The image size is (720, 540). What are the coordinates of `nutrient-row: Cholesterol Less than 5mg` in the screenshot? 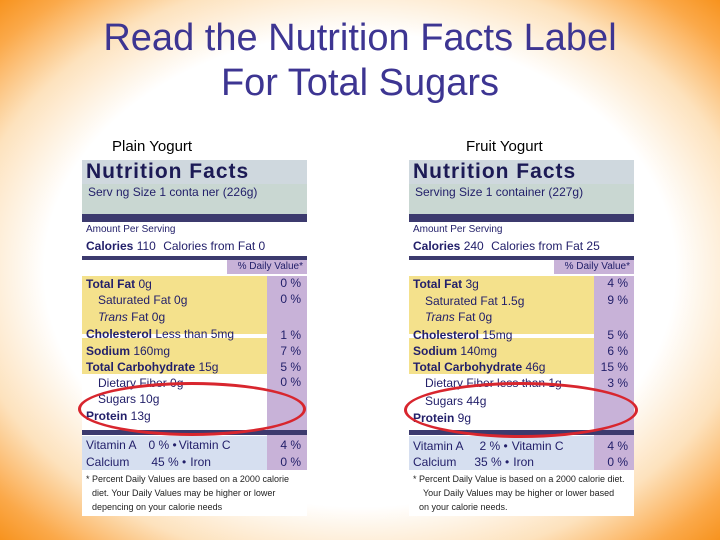 It's located at (160, 334).